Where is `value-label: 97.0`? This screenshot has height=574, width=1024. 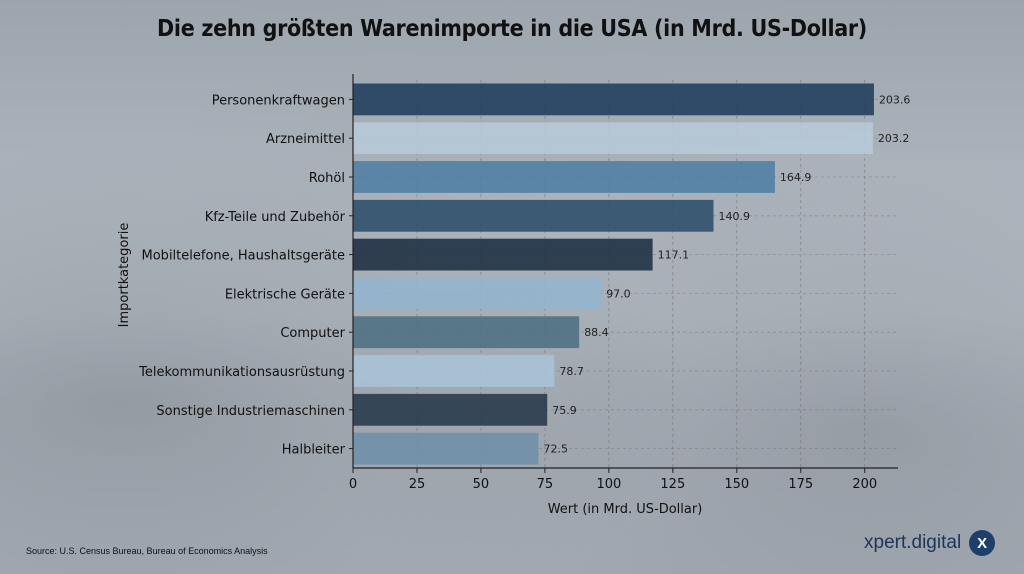
value-label: 97.0 is located at coordinates (618, 293).